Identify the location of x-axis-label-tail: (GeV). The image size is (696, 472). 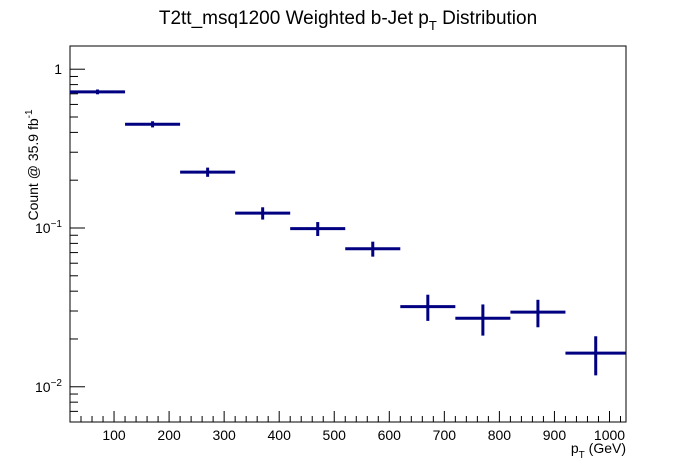
(605, 448).